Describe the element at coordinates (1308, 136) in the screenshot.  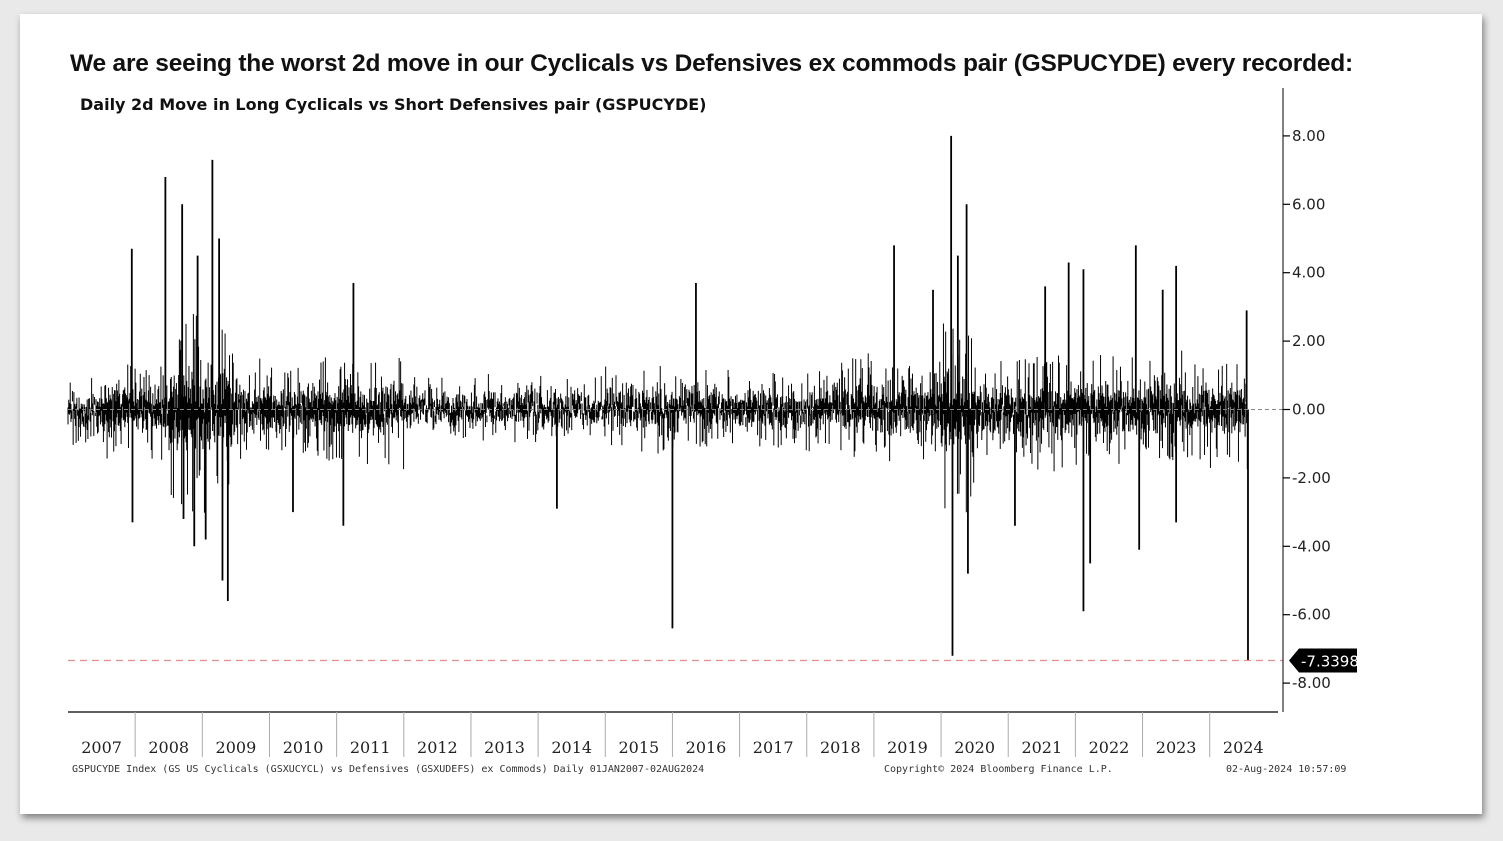
I see `y-tick-label: 8.00` at that location.